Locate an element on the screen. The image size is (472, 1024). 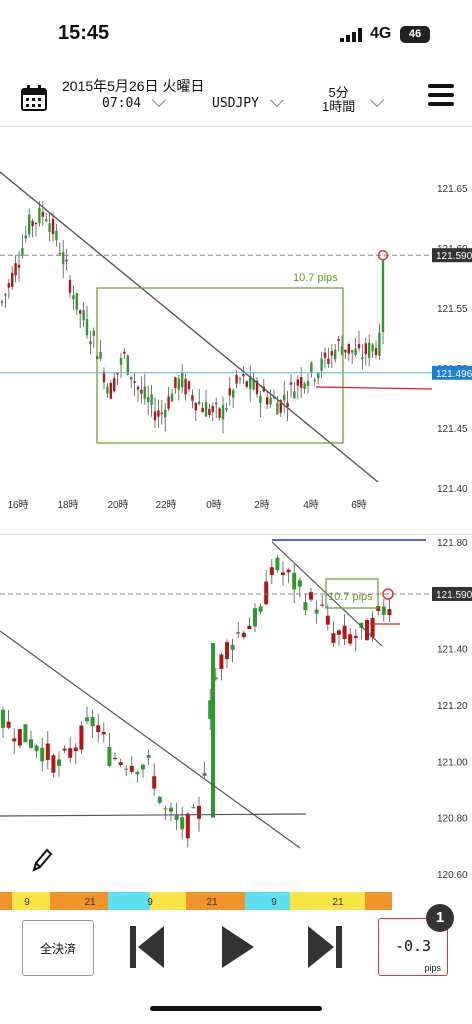
pencil-icon is located at coordinates (42, 860).